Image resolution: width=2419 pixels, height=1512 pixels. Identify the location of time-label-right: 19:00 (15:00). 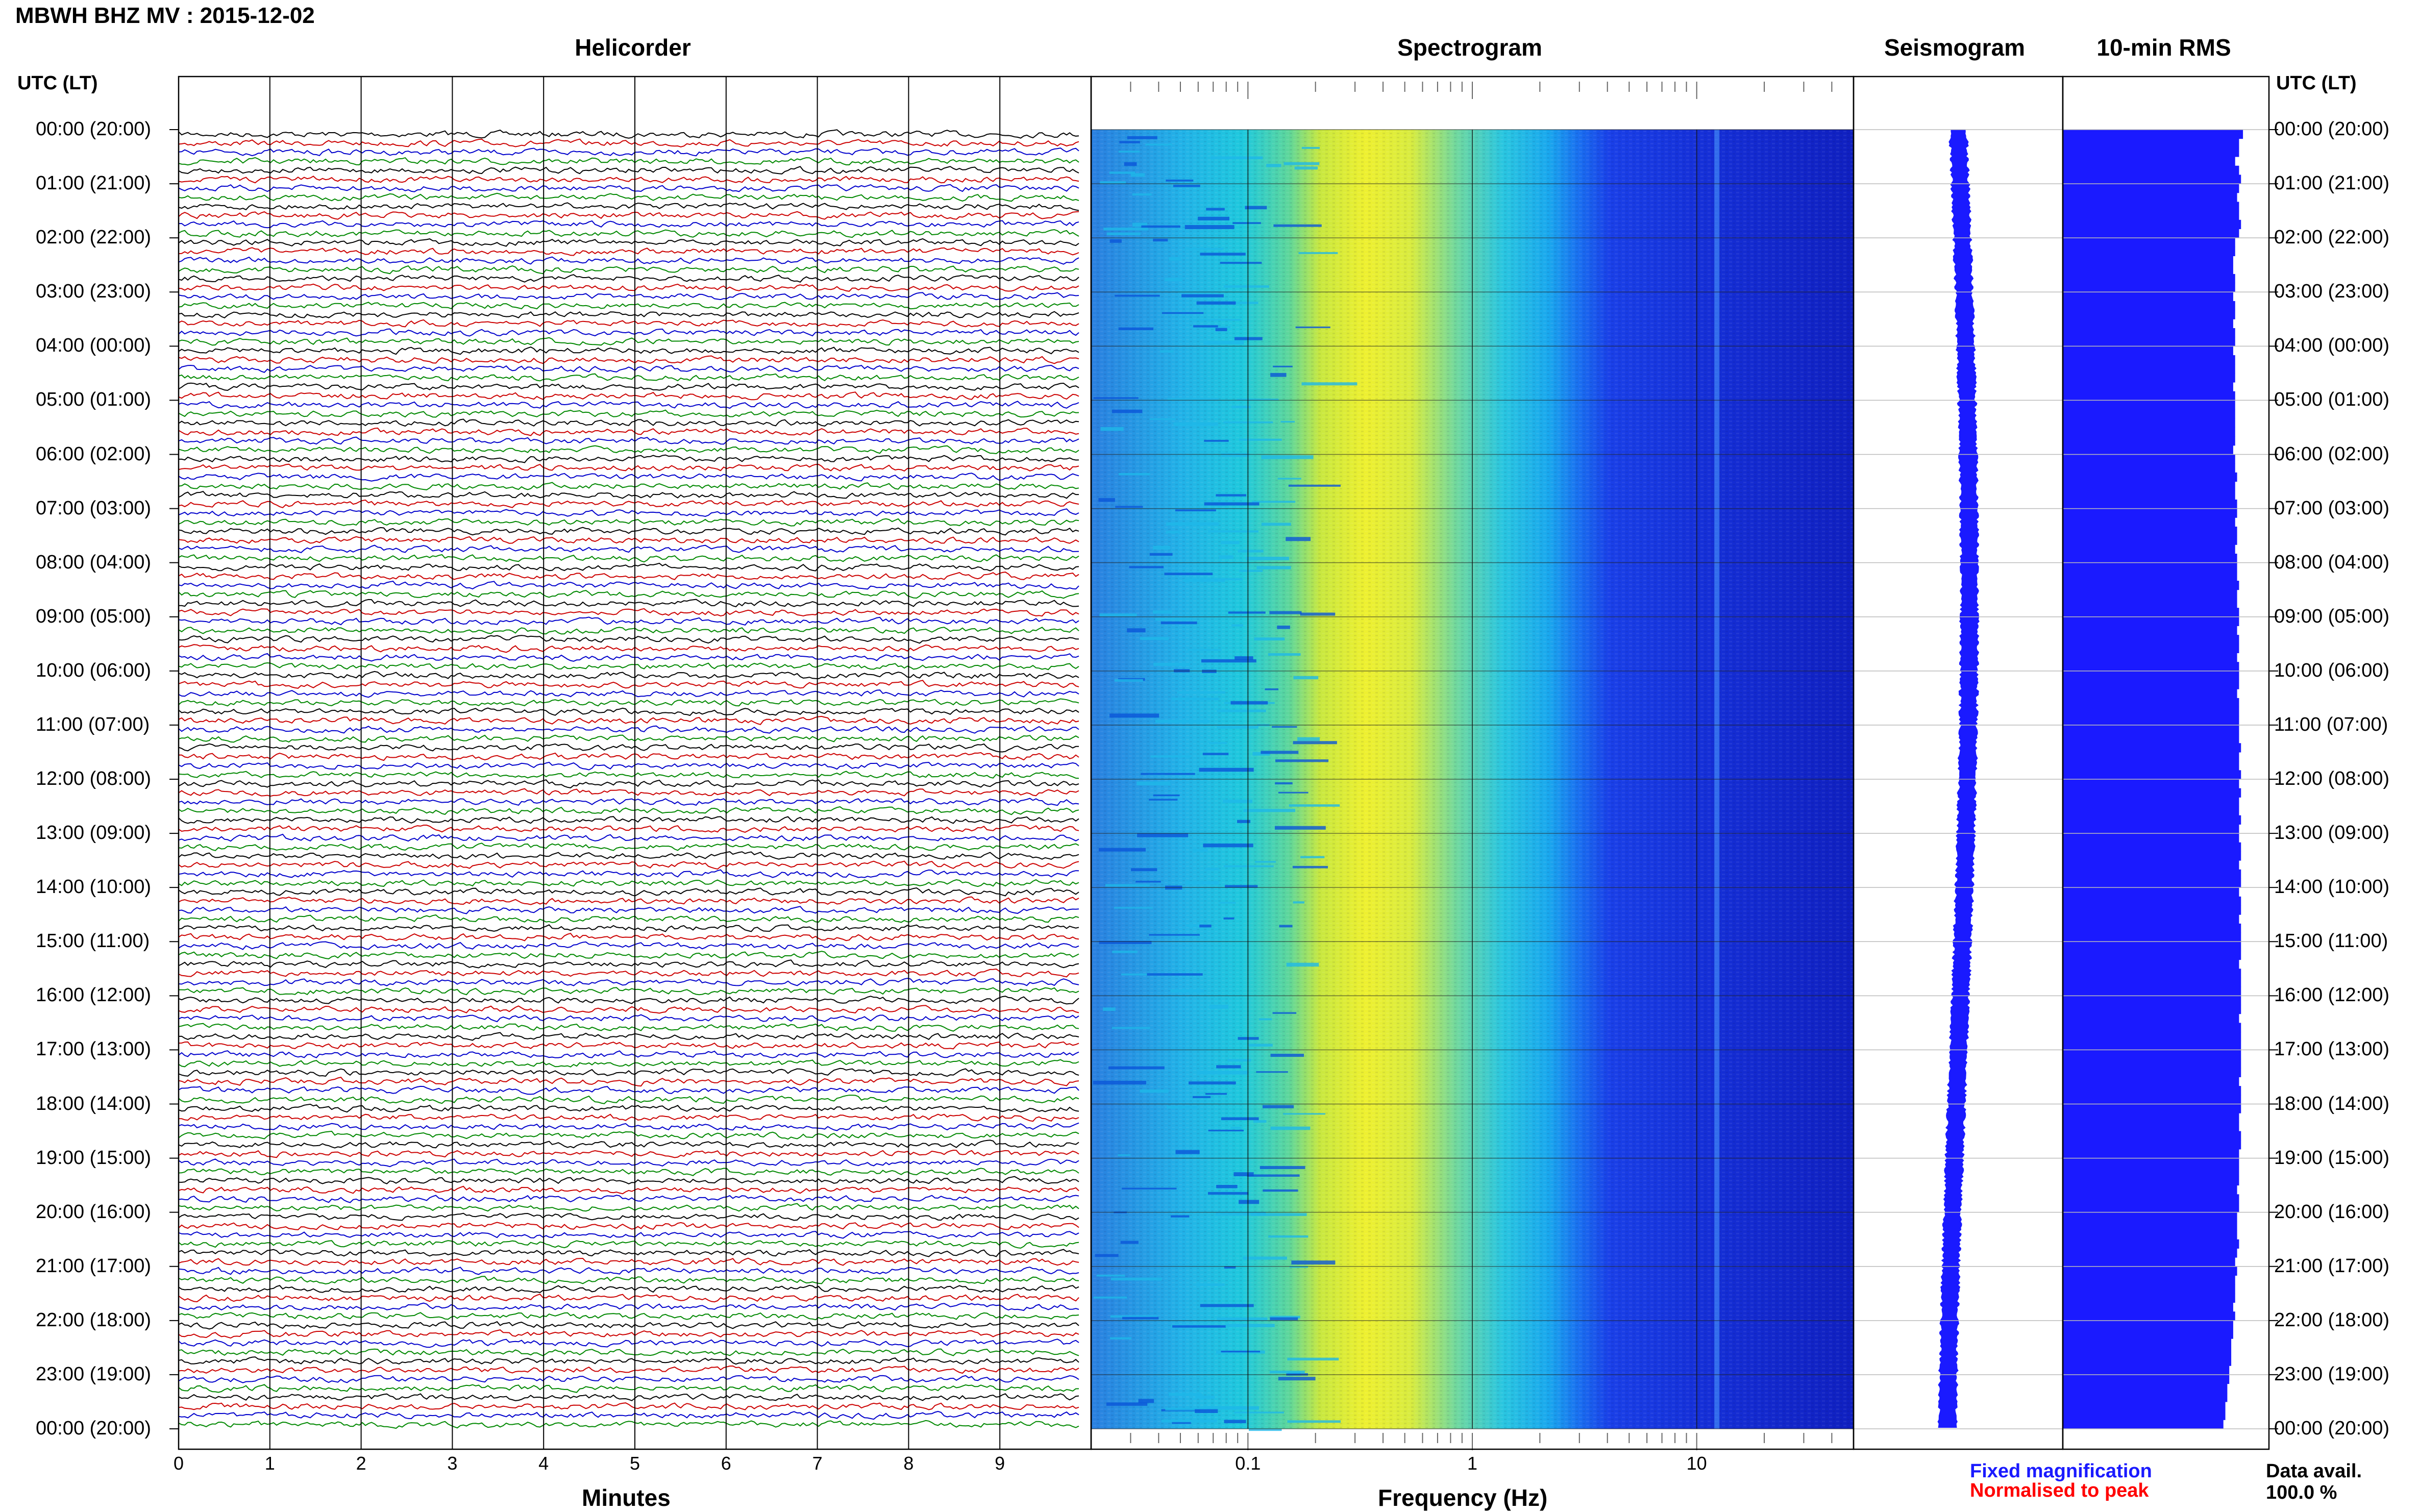
(2332, 1158).